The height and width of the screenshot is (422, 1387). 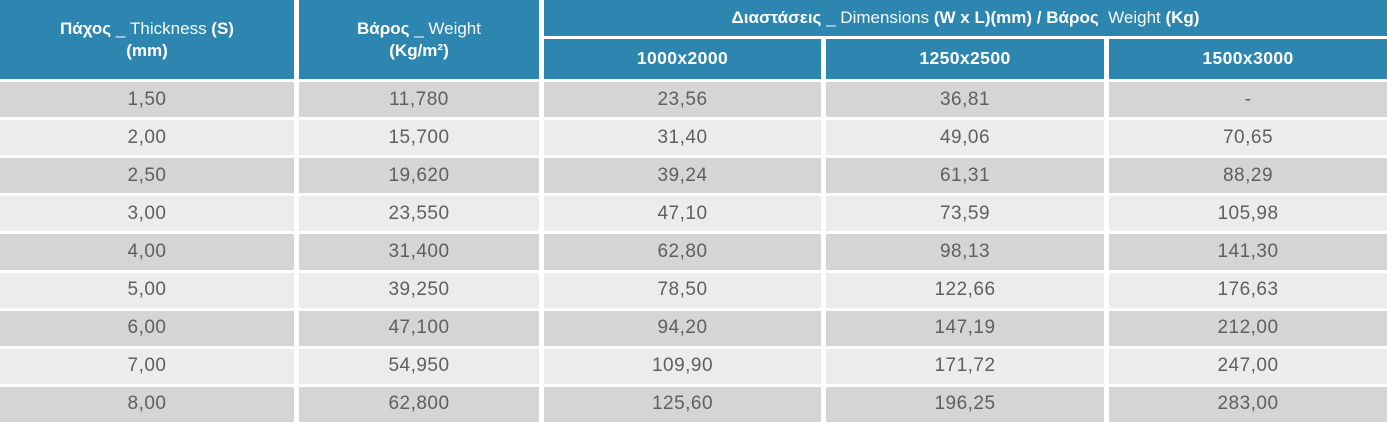 I want to click on table-cell: 23,56, so click(x=682, y=100).